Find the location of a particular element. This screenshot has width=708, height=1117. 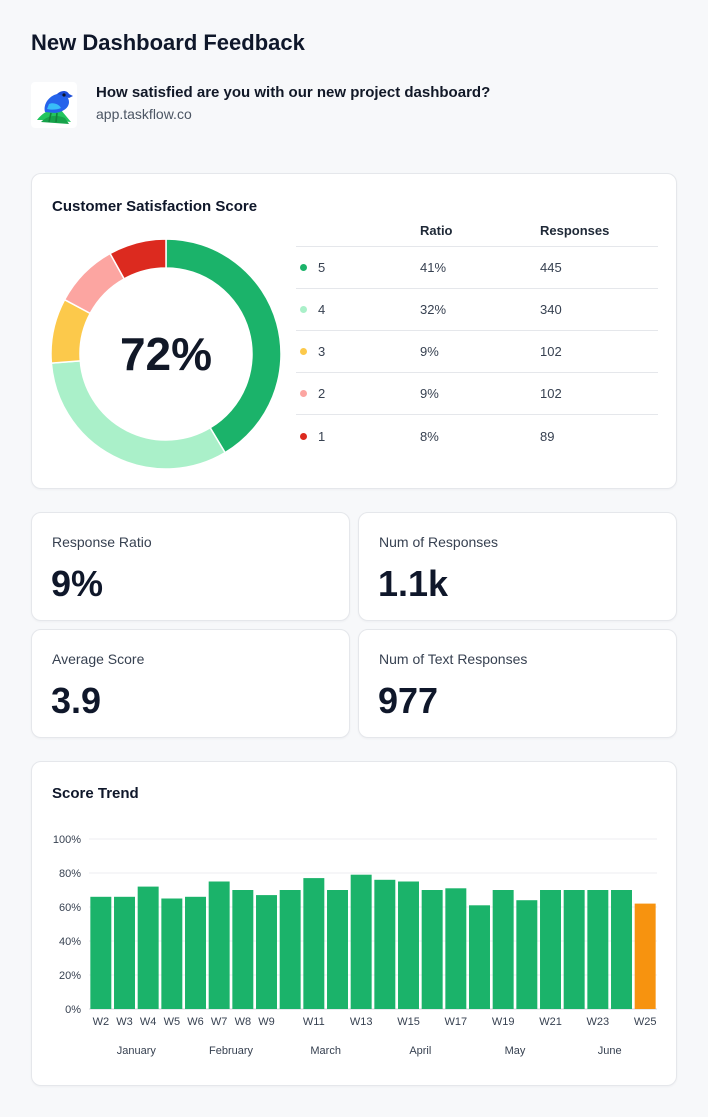

num-responses-card: Num of Responses 1.1k is located at coordinates (517, 566).